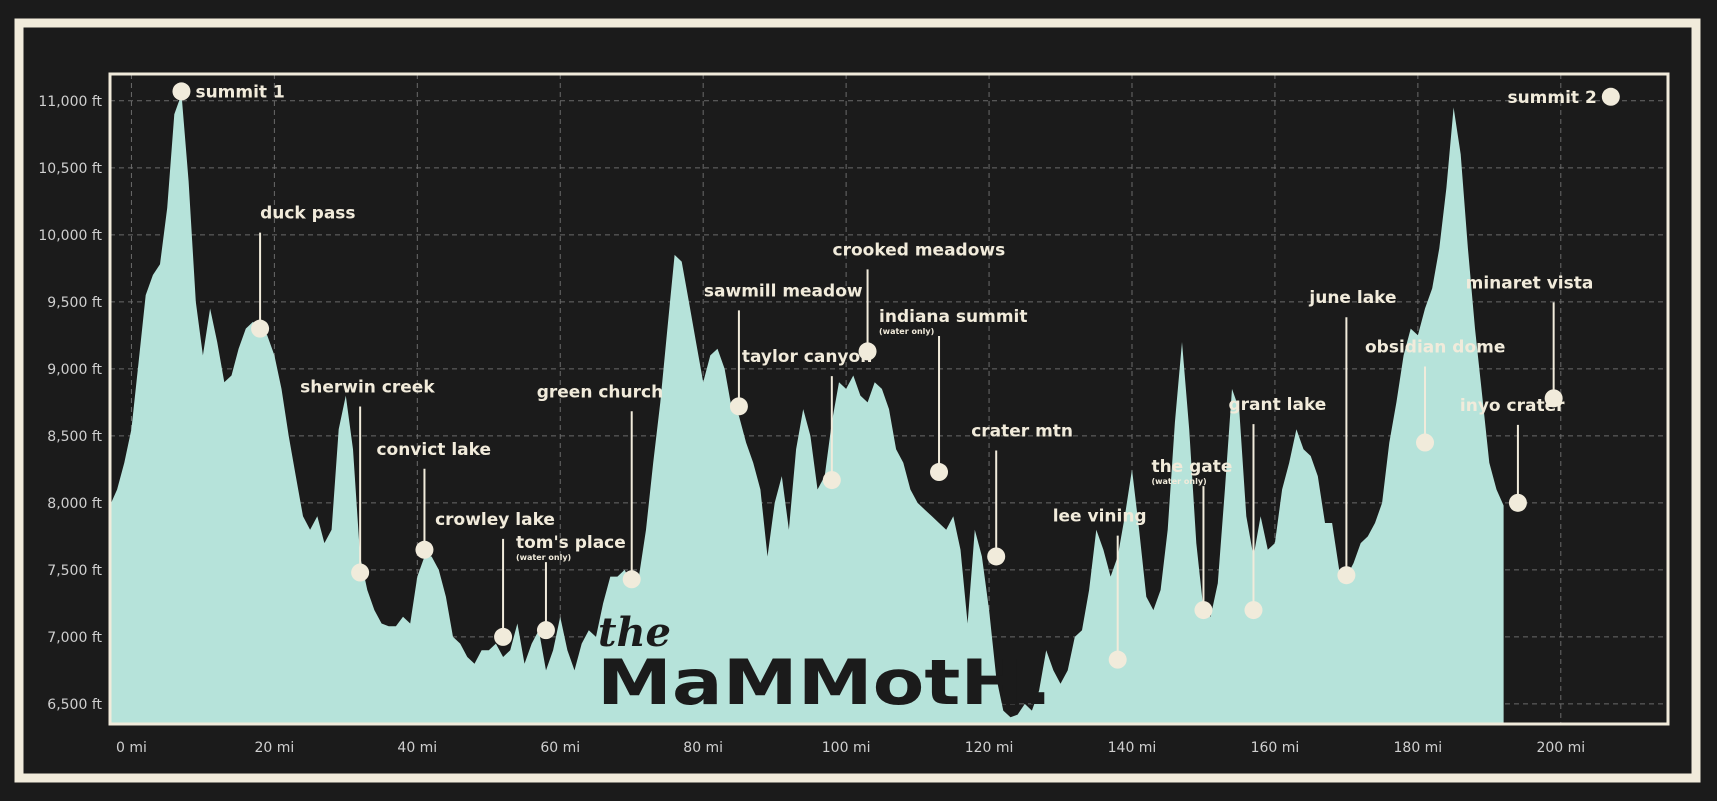 This screenshot has width=1717, height=801. What do you see at coordinates (131, 748) in the screenshot?
I see `x-tick-label: 0 mi` at bounding box center [131, 748].